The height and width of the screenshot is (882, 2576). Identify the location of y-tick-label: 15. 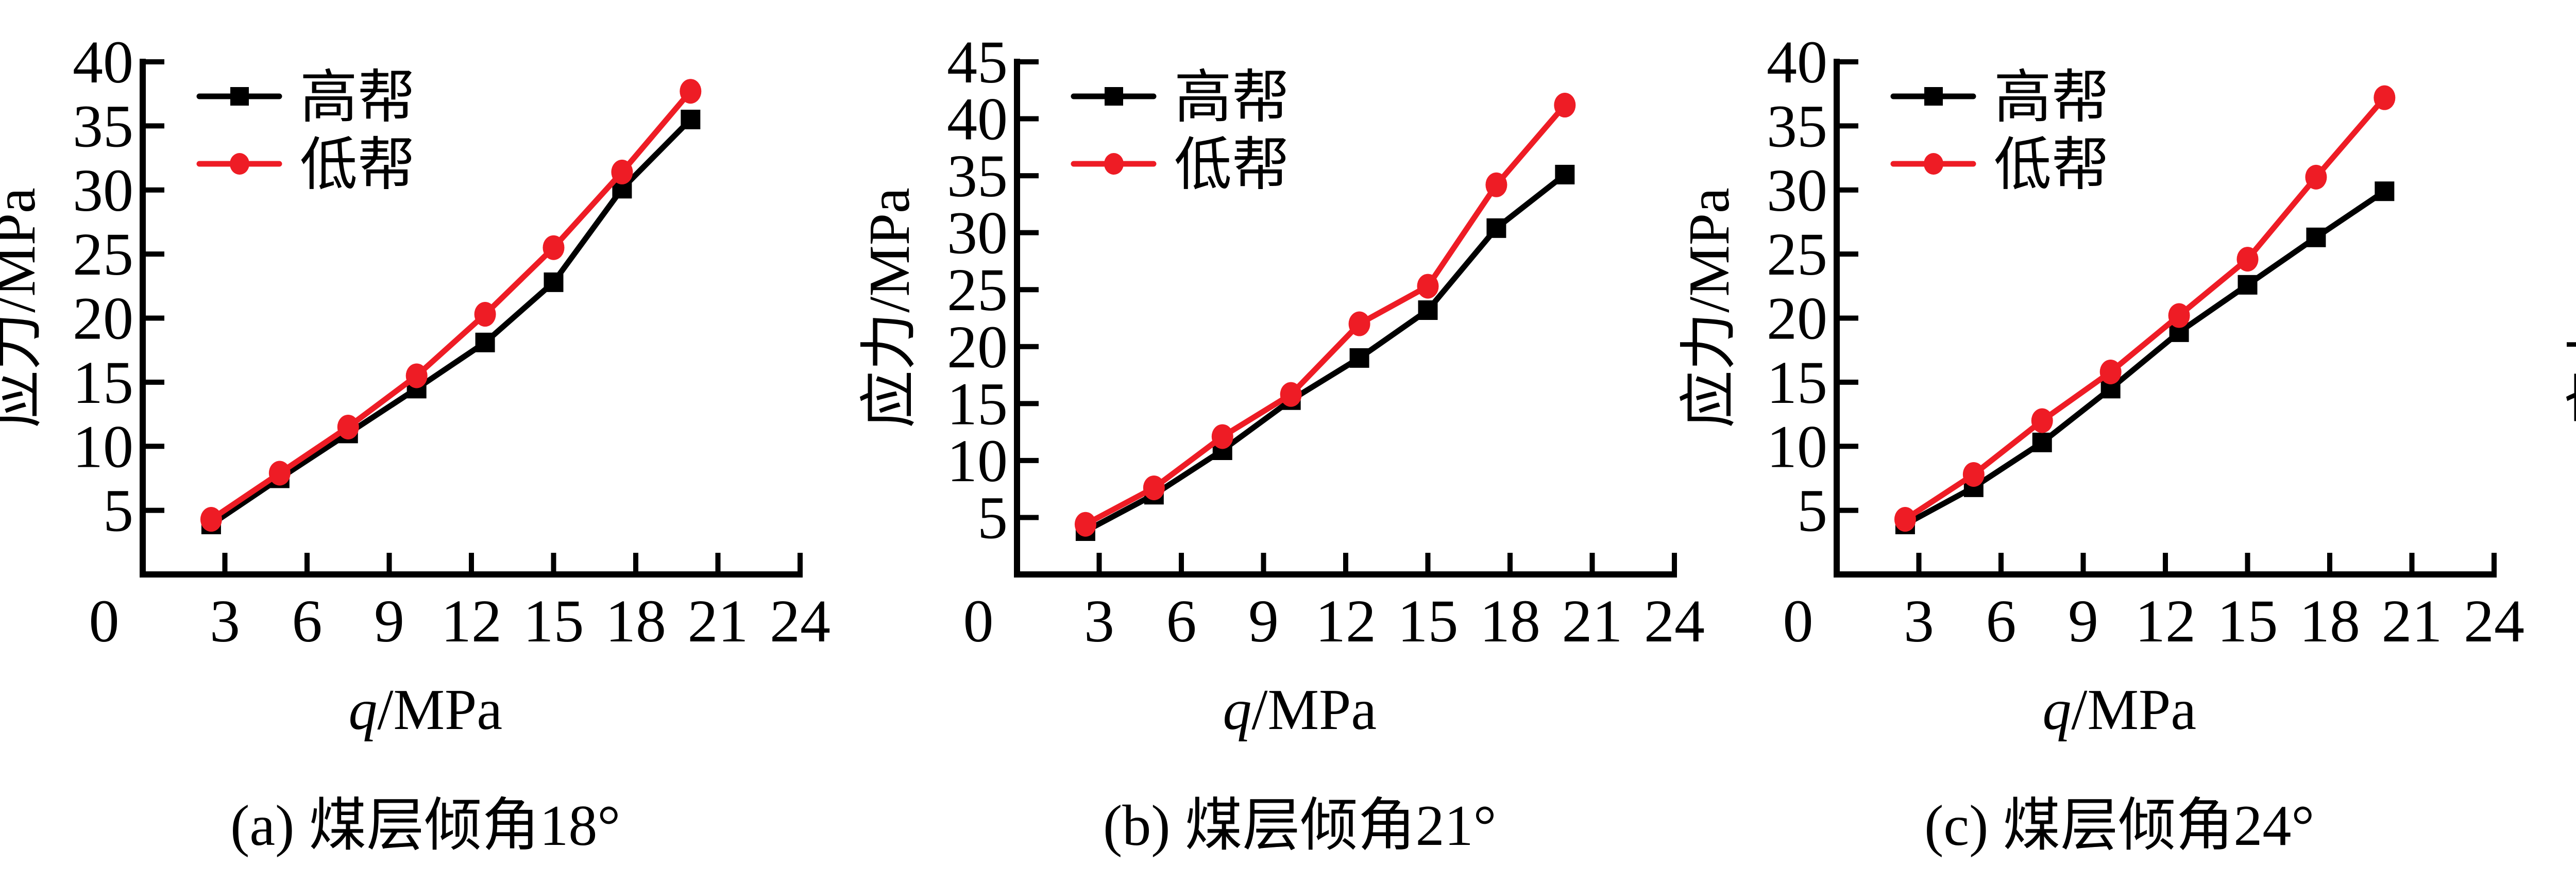
(103, 382).